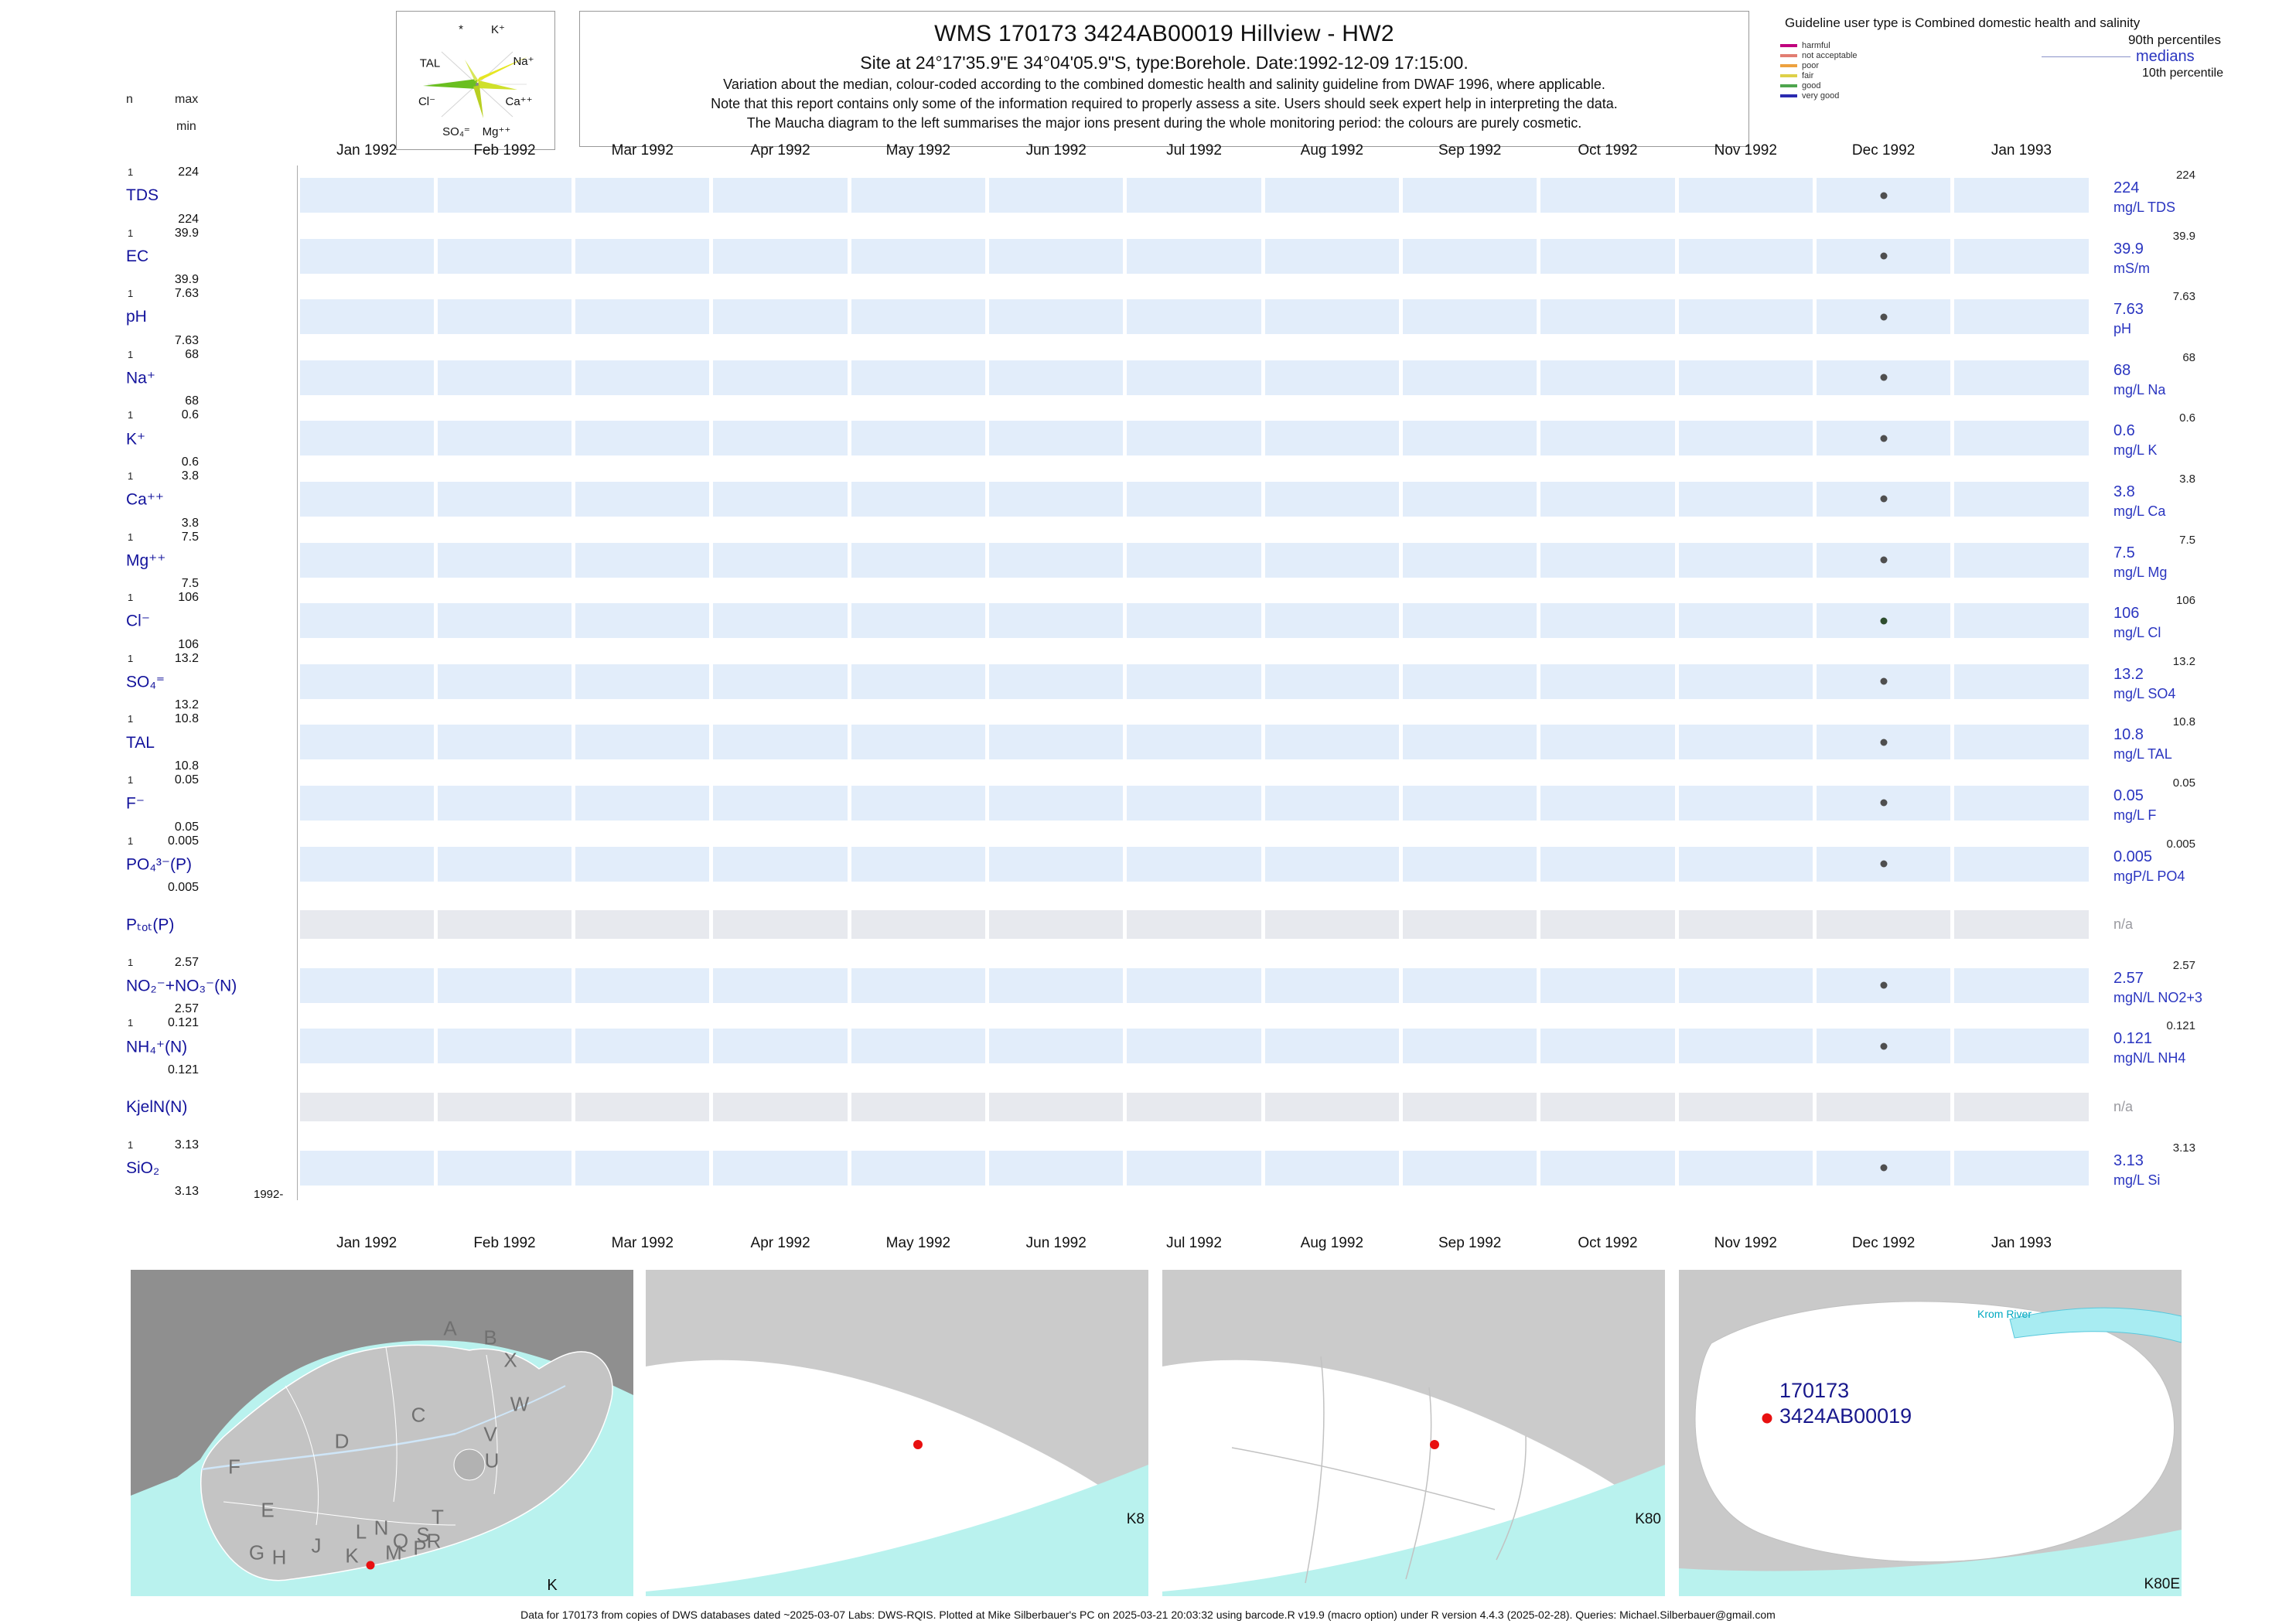  I want to click on max-value: 106, so click(188, 598).